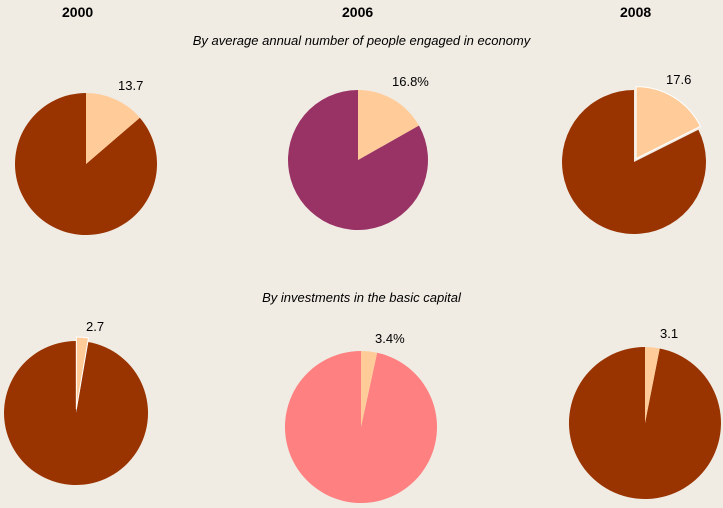 The height and width of the screenshot is (508, 723). Describe the element at coordinates (636, 12) in the screenshot. I see `year-2008-heading: 2008` at that location.